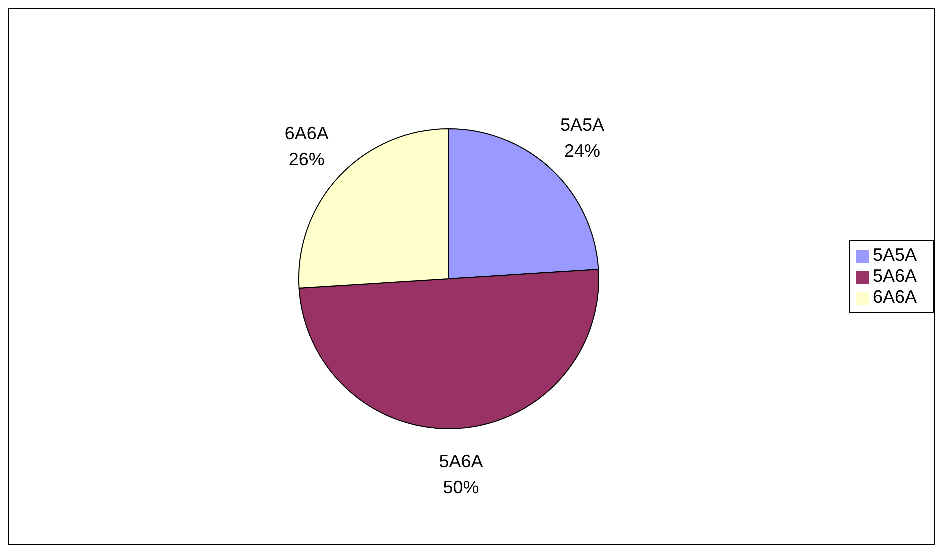 This screenshot has height=553, width=943. What do you see at coordinates (306, 133) in the screenshot?
I see `slice-label: 6A6A` at bounding box center [306, 133].